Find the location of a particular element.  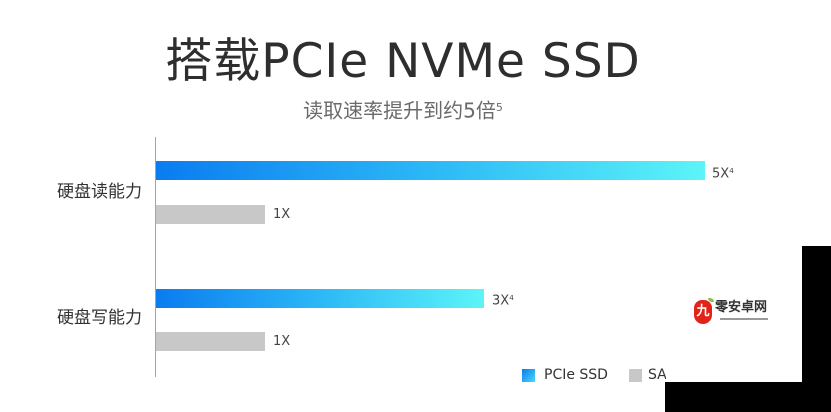

watermark-badge-icon: 九 is located at coordinates (703, 312).